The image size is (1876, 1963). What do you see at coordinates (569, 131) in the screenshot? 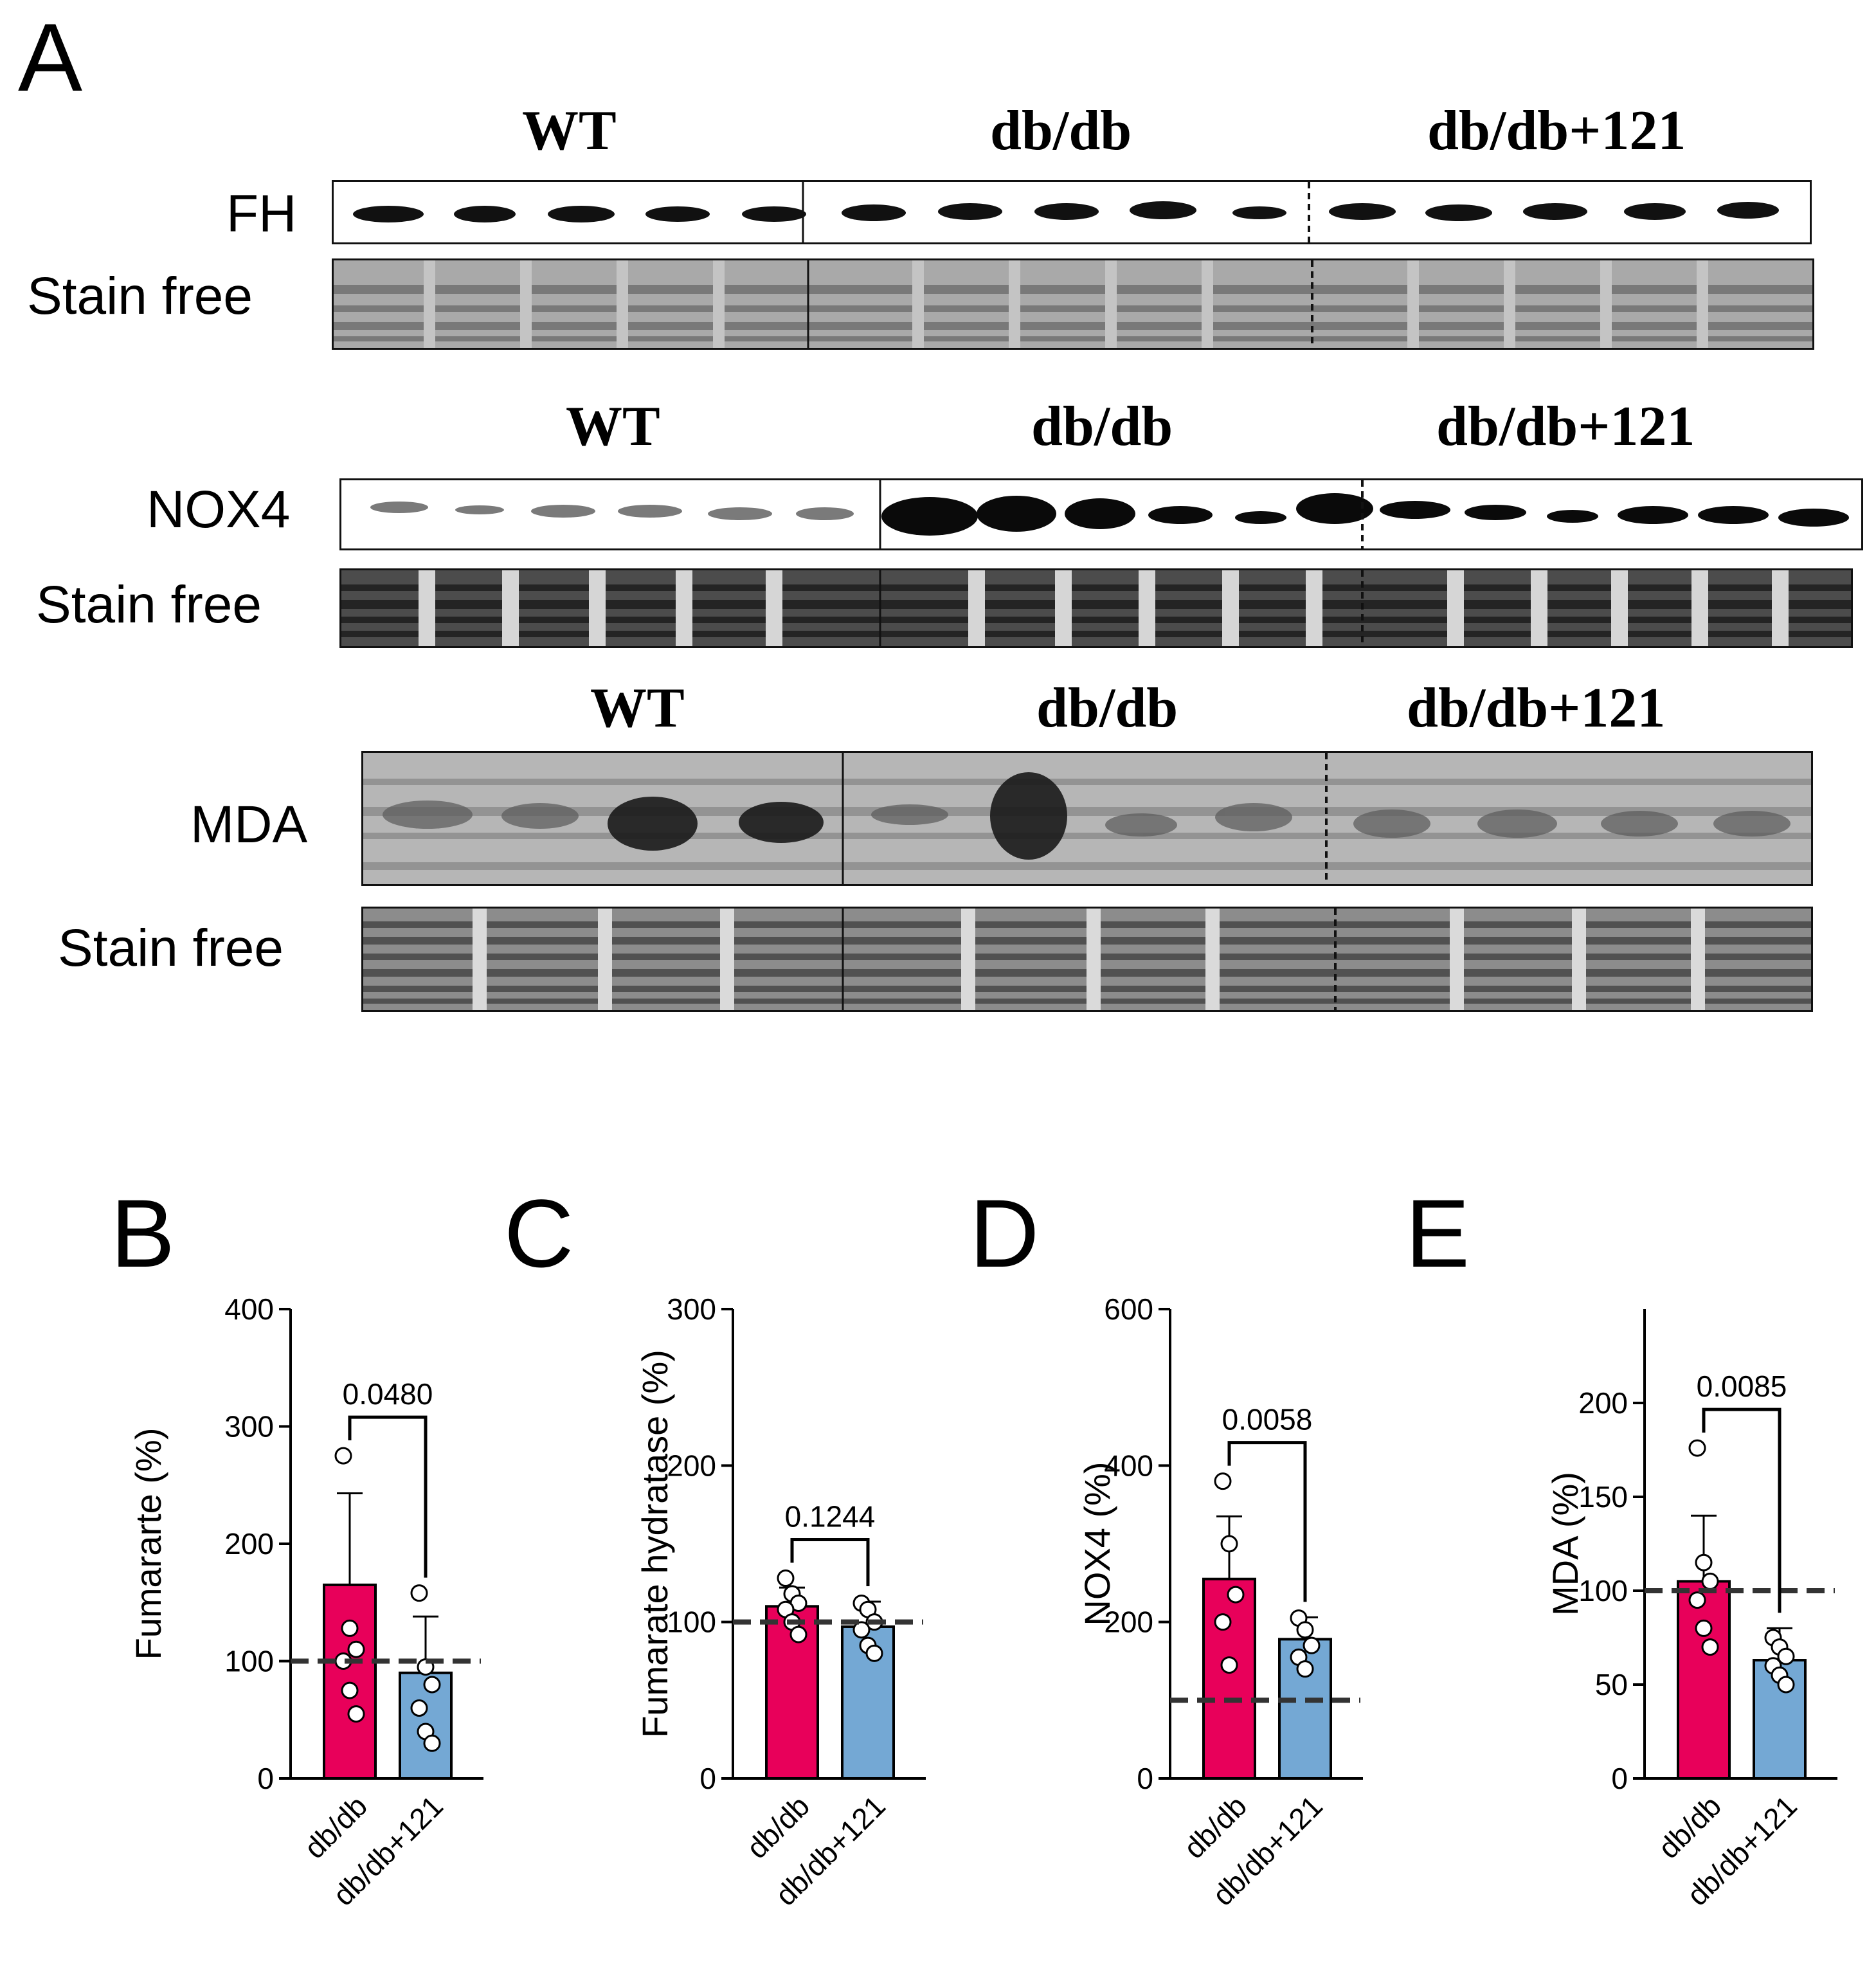
I see `group-label-wt: WT` at bounding box center [569, 131].